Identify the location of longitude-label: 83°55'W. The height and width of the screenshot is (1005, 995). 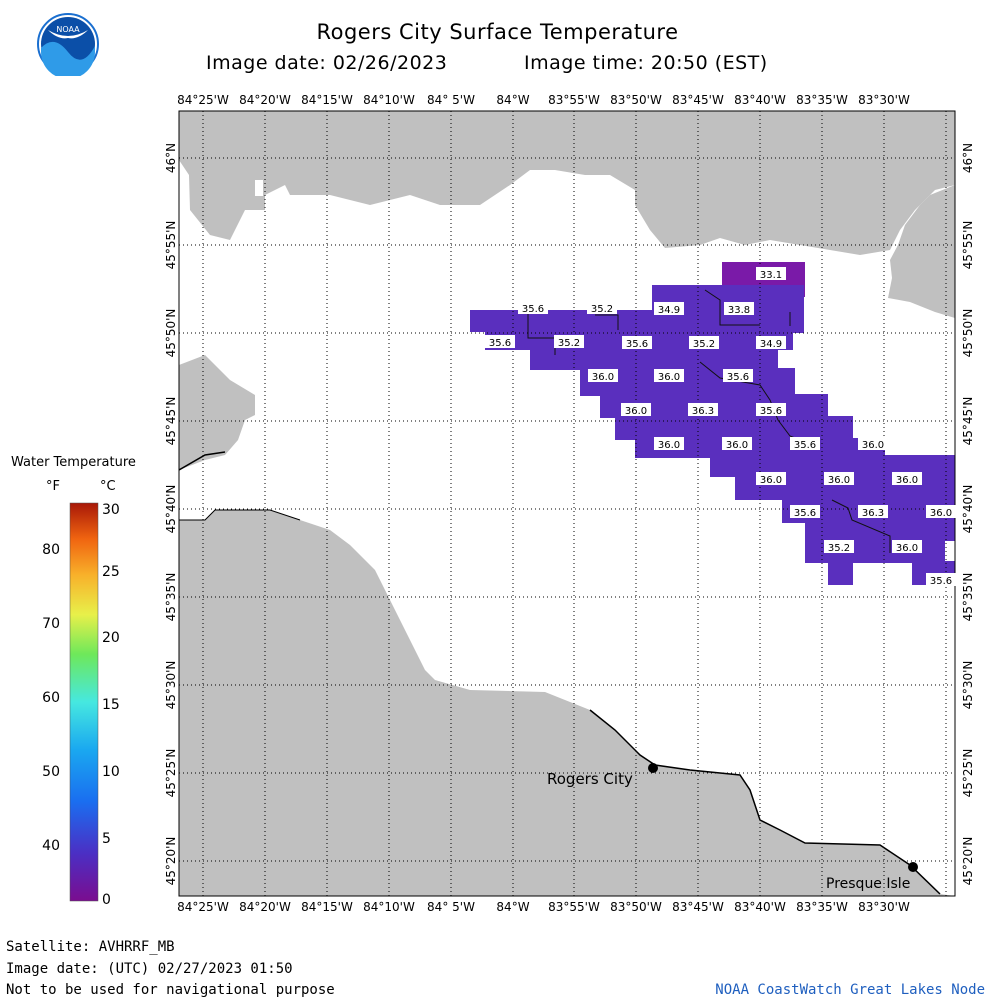
(574, 100).